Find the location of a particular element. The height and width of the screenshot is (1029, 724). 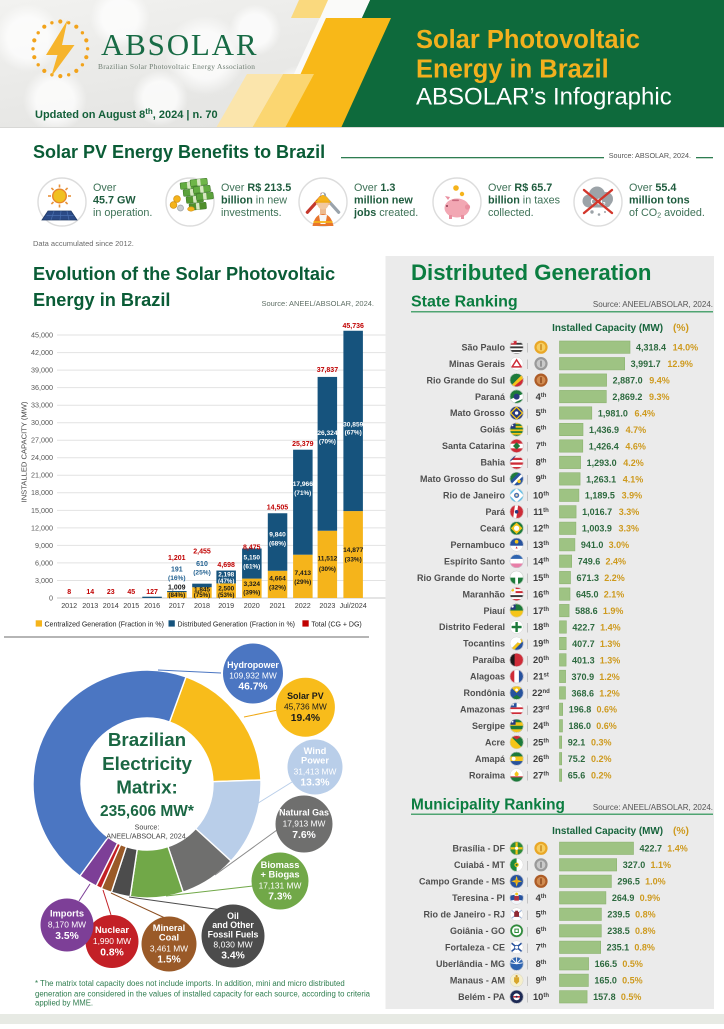

svg-text: (16%) is located at coordinates (177, 578).